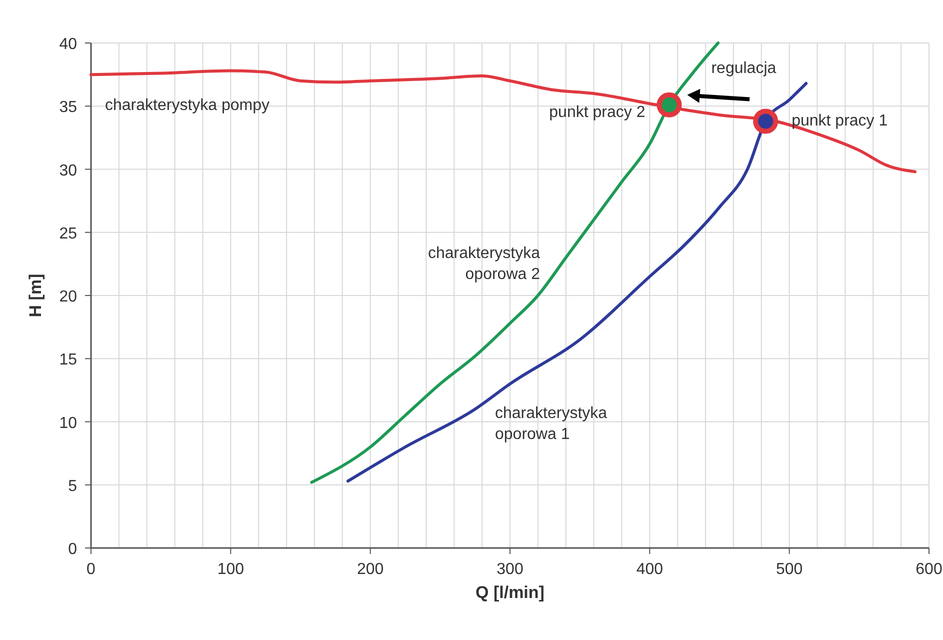  Describe the element at coordinates (743, 68) in the screenshot. I see `annotation: regulacja` at that location.